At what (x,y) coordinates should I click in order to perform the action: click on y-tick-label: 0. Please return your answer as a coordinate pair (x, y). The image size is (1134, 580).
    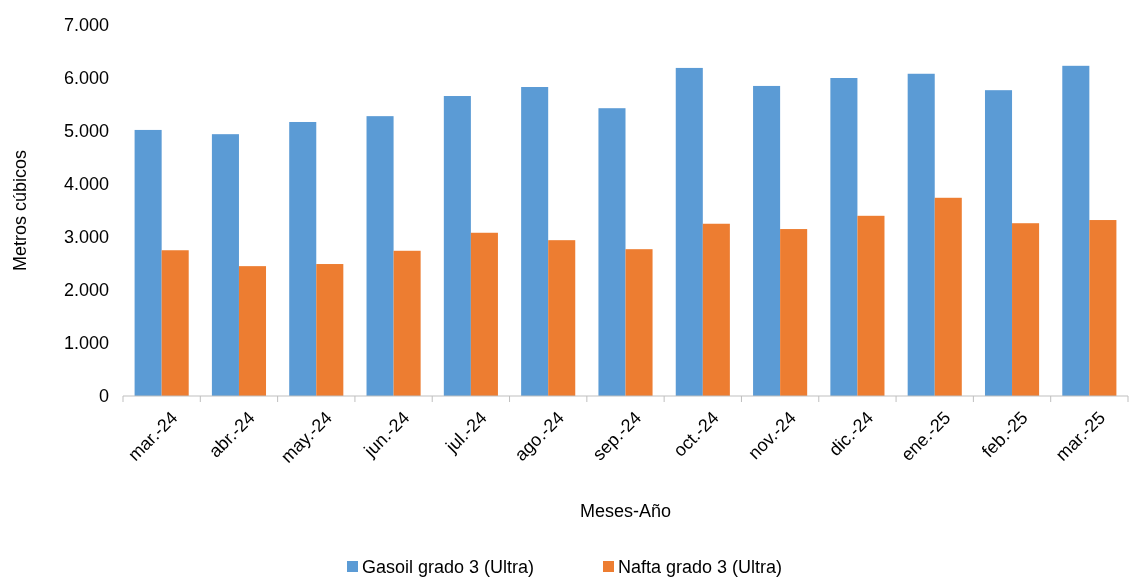
    Looking at the image, I should click on (103, 396).